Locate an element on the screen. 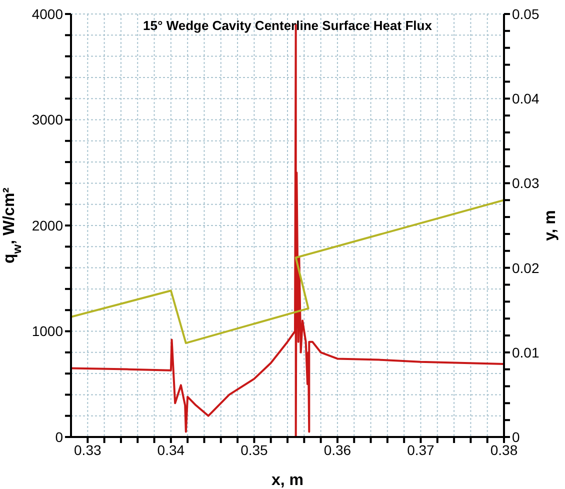 The height and width of the screenshot is (489, 565). x-tick-label: 0.33 is located at coordinates (88, 450).